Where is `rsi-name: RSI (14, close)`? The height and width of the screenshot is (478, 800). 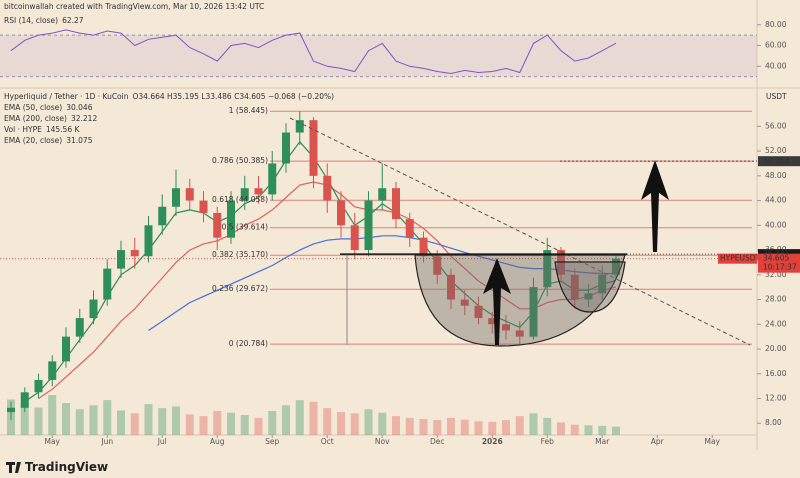
rsi-name: RSI (14, close) is located at coordinates (31, 20).